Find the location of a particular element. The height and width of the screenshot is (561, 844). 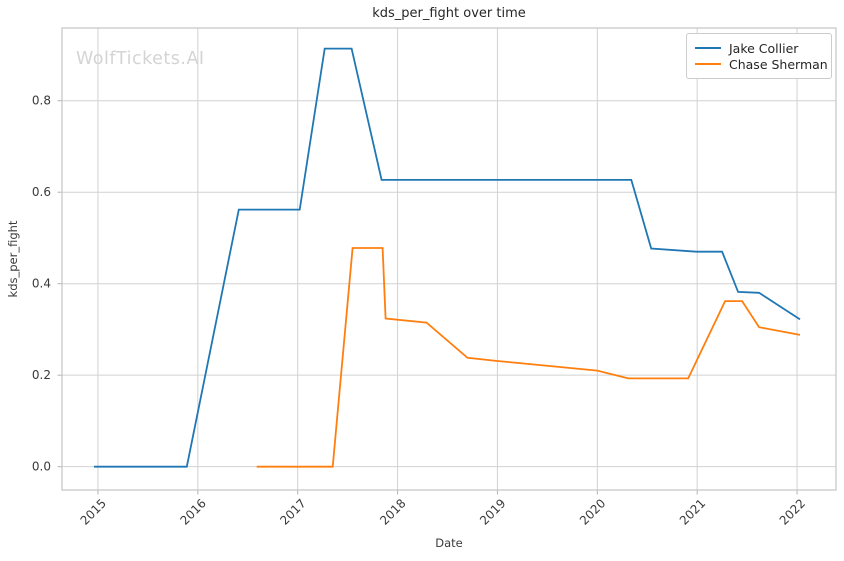

x-tick-label: 2017 is located at coordinates (292, 511).